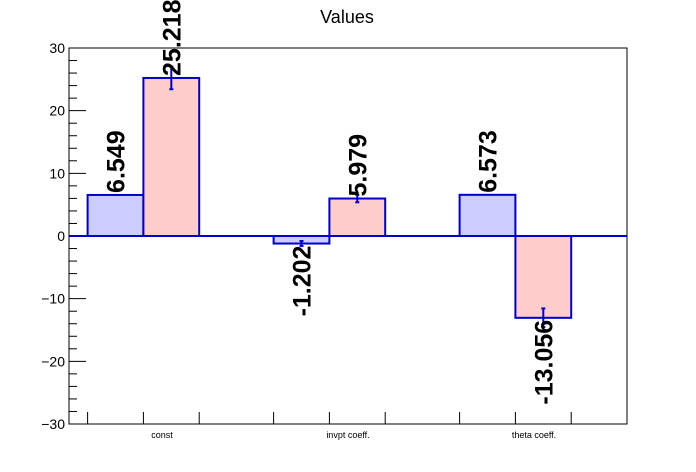 The width and height of the screenshot is (696, 472). Describe the element at coordinates (544, 362) in the screenshot. I see `data-label: -13.056` at that location.